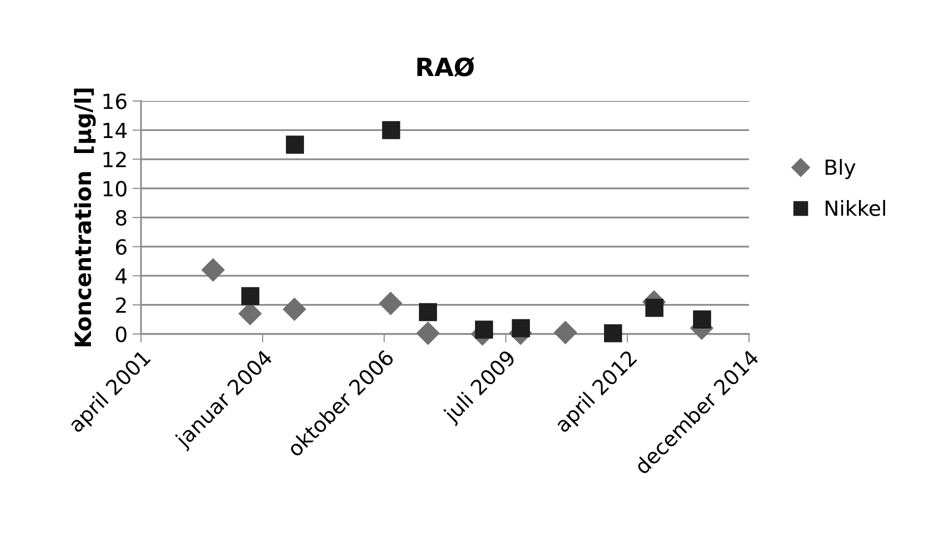 The height and width of the screenshot is (534, 928). What do you see at coordinates (115, 188) in the screenshot?
I see `y-tick-label: 10` at bounding box center [115, 188].